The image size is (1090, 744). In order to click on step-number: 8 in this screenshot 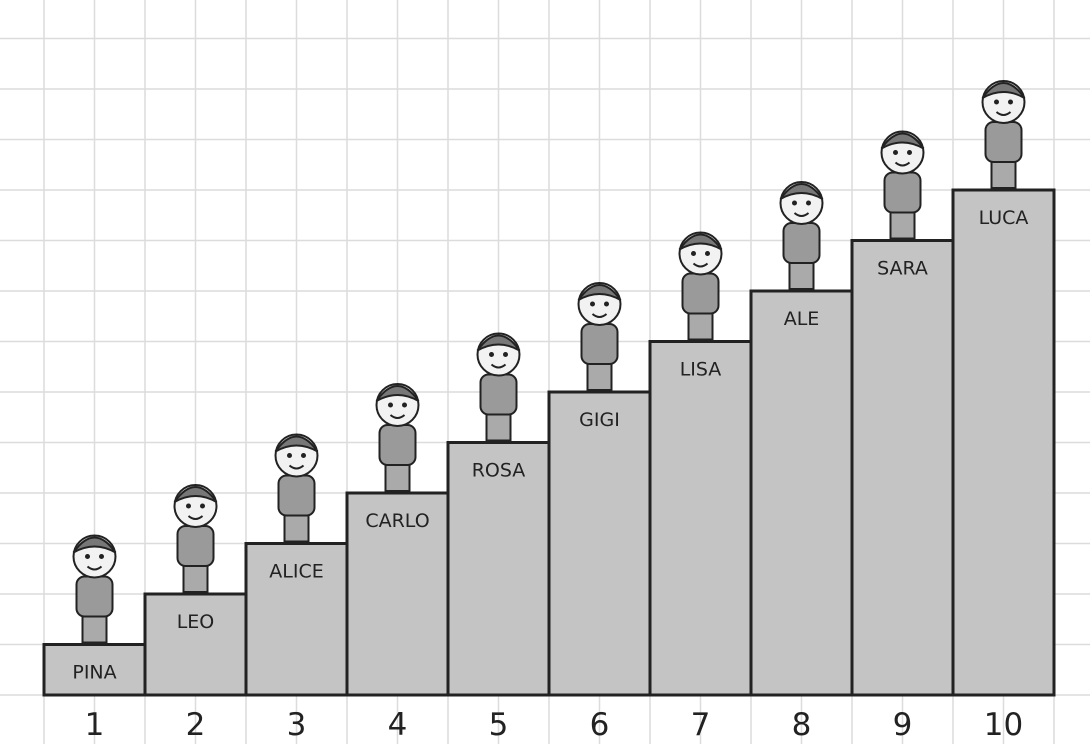, I will do `click(802, 725)`.